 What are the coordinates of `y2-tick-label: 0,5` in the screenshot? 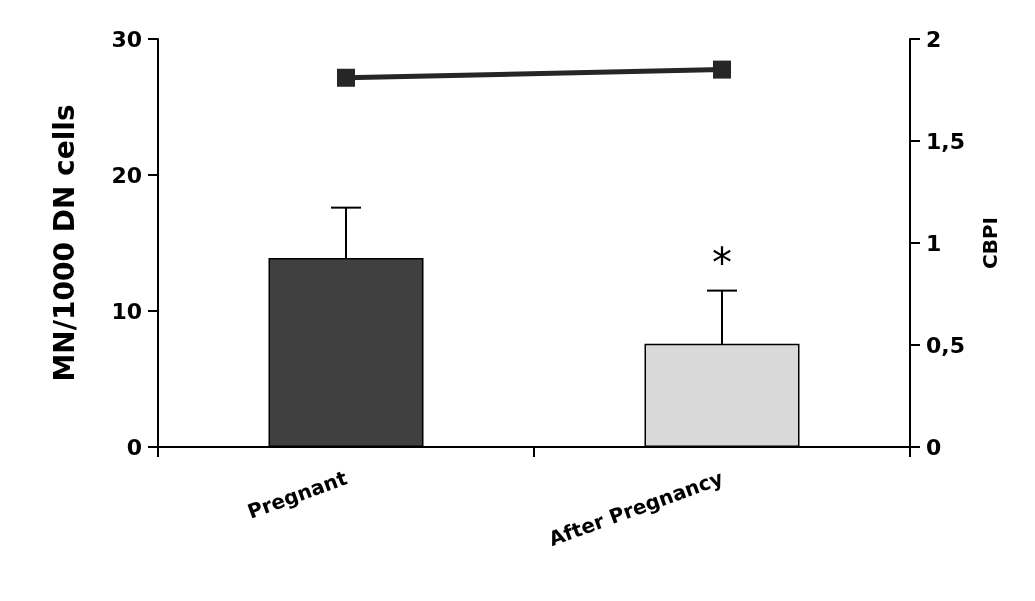 It's located at (945, 345).